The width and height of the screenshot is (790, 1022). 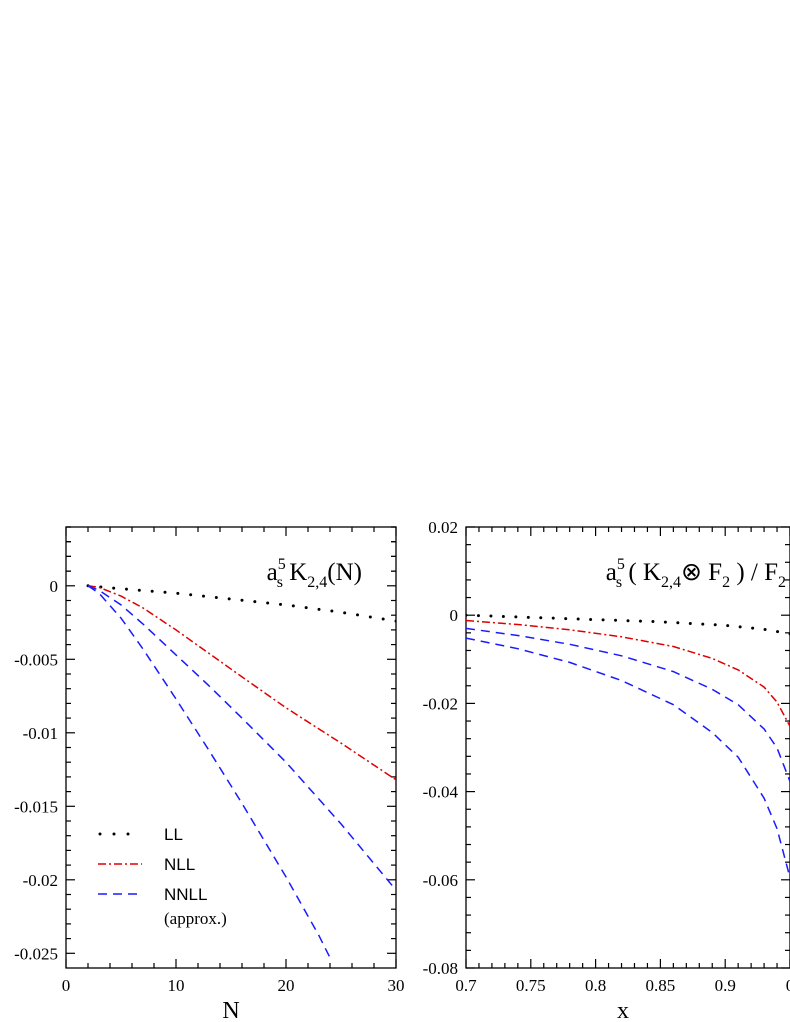 What do you see at coordinates (396, 985) in the screenshot?
I see `x-tick-label: 30` at bounding box center [396, 985].